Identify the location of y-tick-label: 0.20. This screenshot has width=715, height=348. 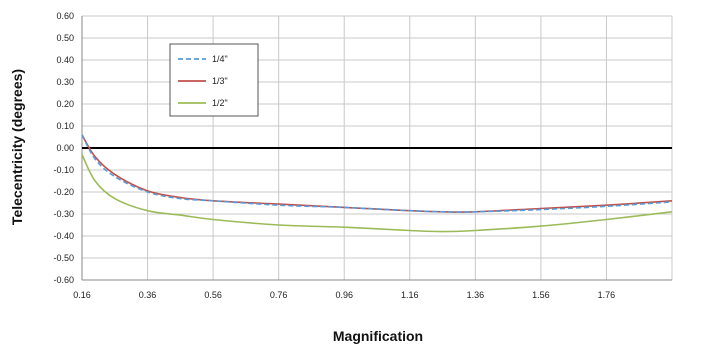
(65, 104).